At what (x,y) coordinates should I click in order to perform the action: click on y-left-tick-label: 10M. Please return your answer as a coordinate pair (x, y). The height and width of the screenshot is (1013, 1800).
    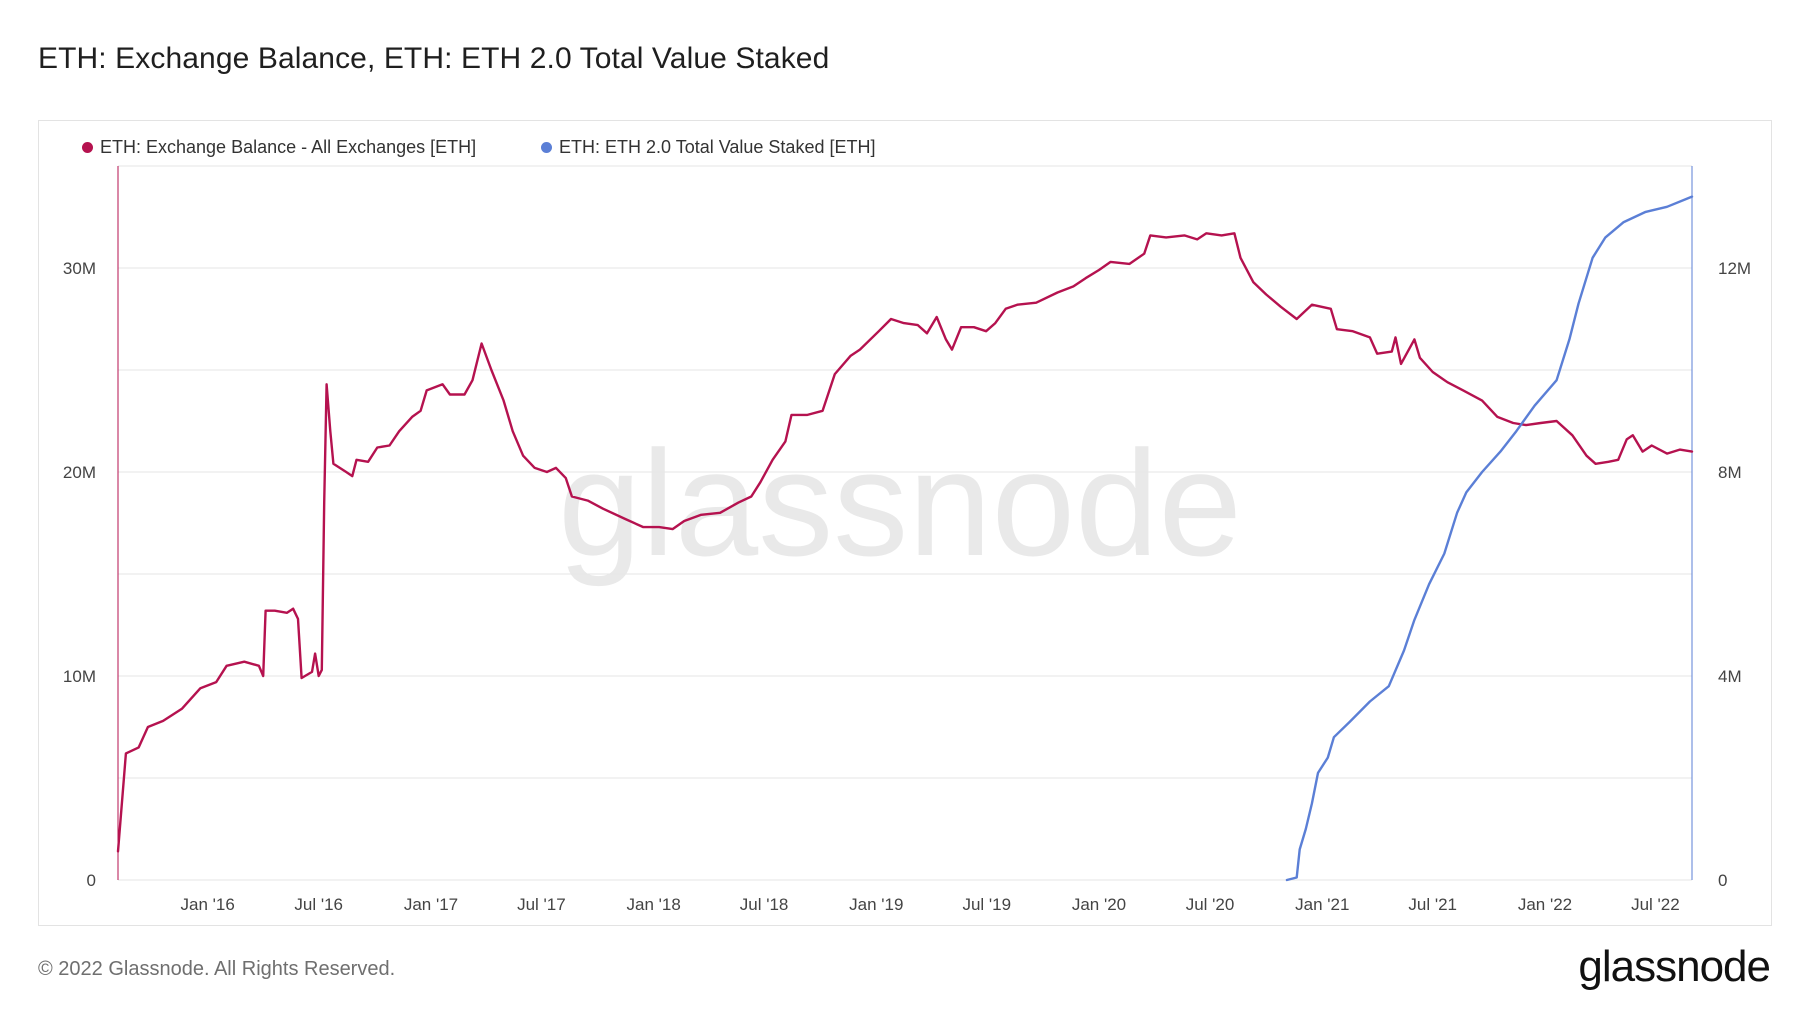
    Looking at the image, I should click on (79, 676).